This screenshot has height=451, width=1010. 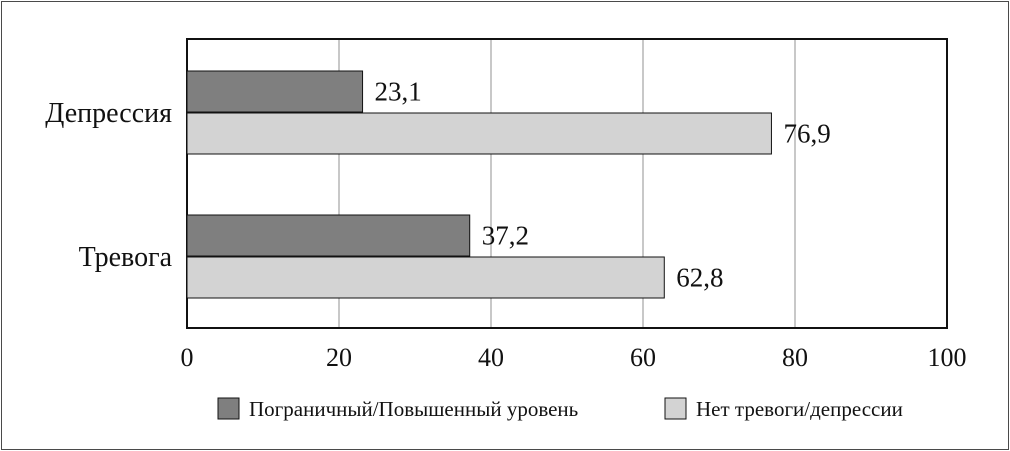 I want to click on legend-label: Пограничный/Повышенный уровень, so click(x=413, y=409).